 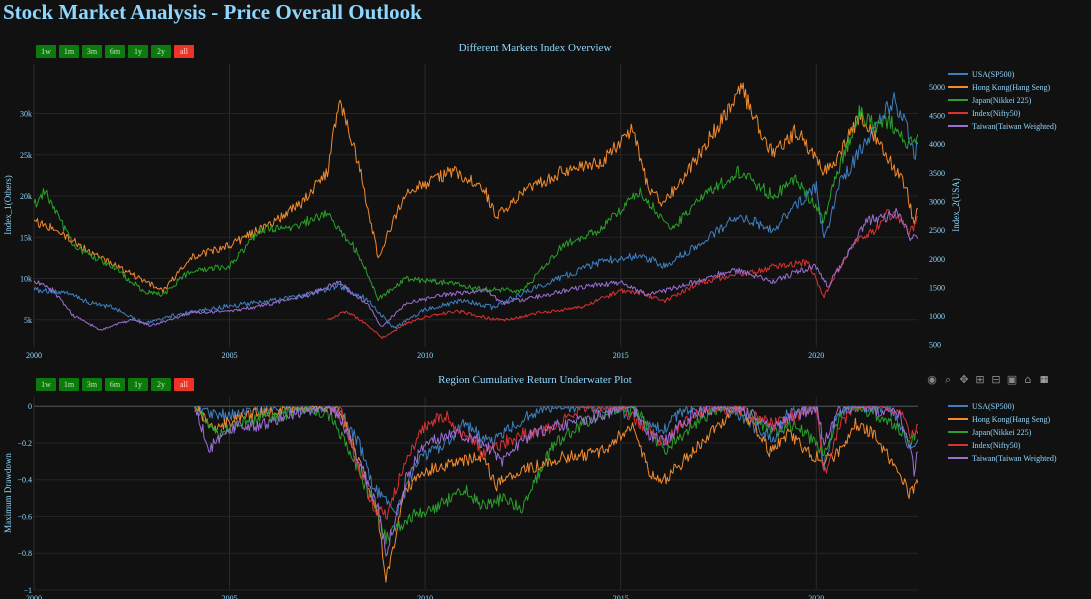 I want to click on price-chart-range-selector: 1w 1m 3m 6m 1y 2y all, so click(x=115, y=51).